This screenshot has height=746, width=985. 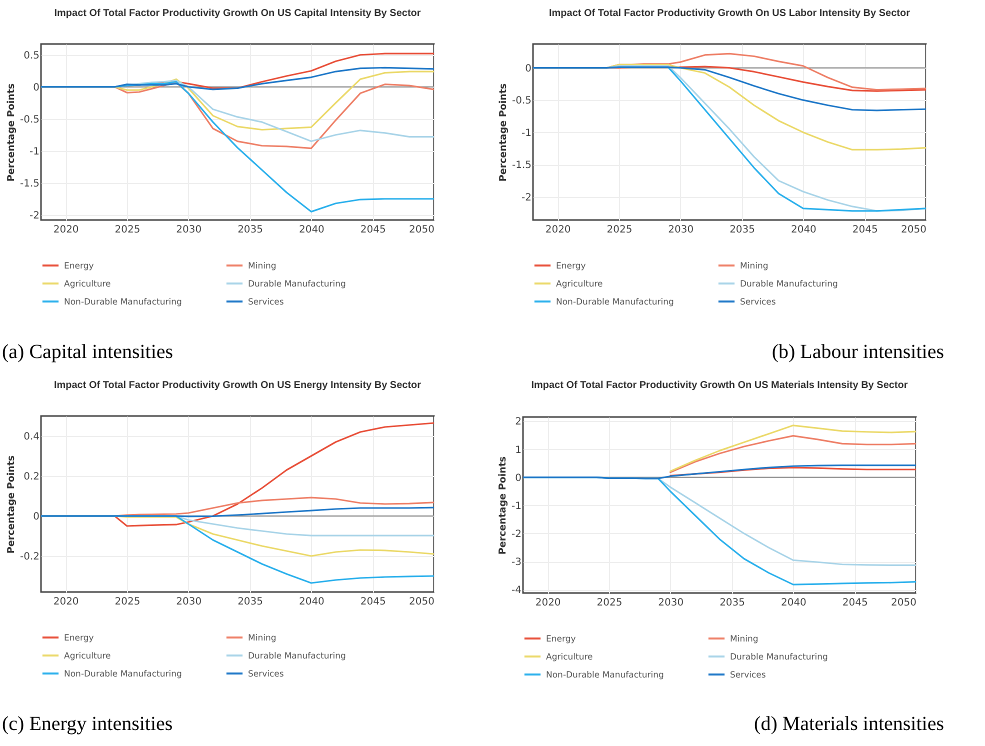 What do you see at coordinates (238, 385) in the screenshot?
I see `chart-title: Impact Of Total Factor Productivity Growth On US Energy Intensity By Sector` at bounding box center [238, 385].